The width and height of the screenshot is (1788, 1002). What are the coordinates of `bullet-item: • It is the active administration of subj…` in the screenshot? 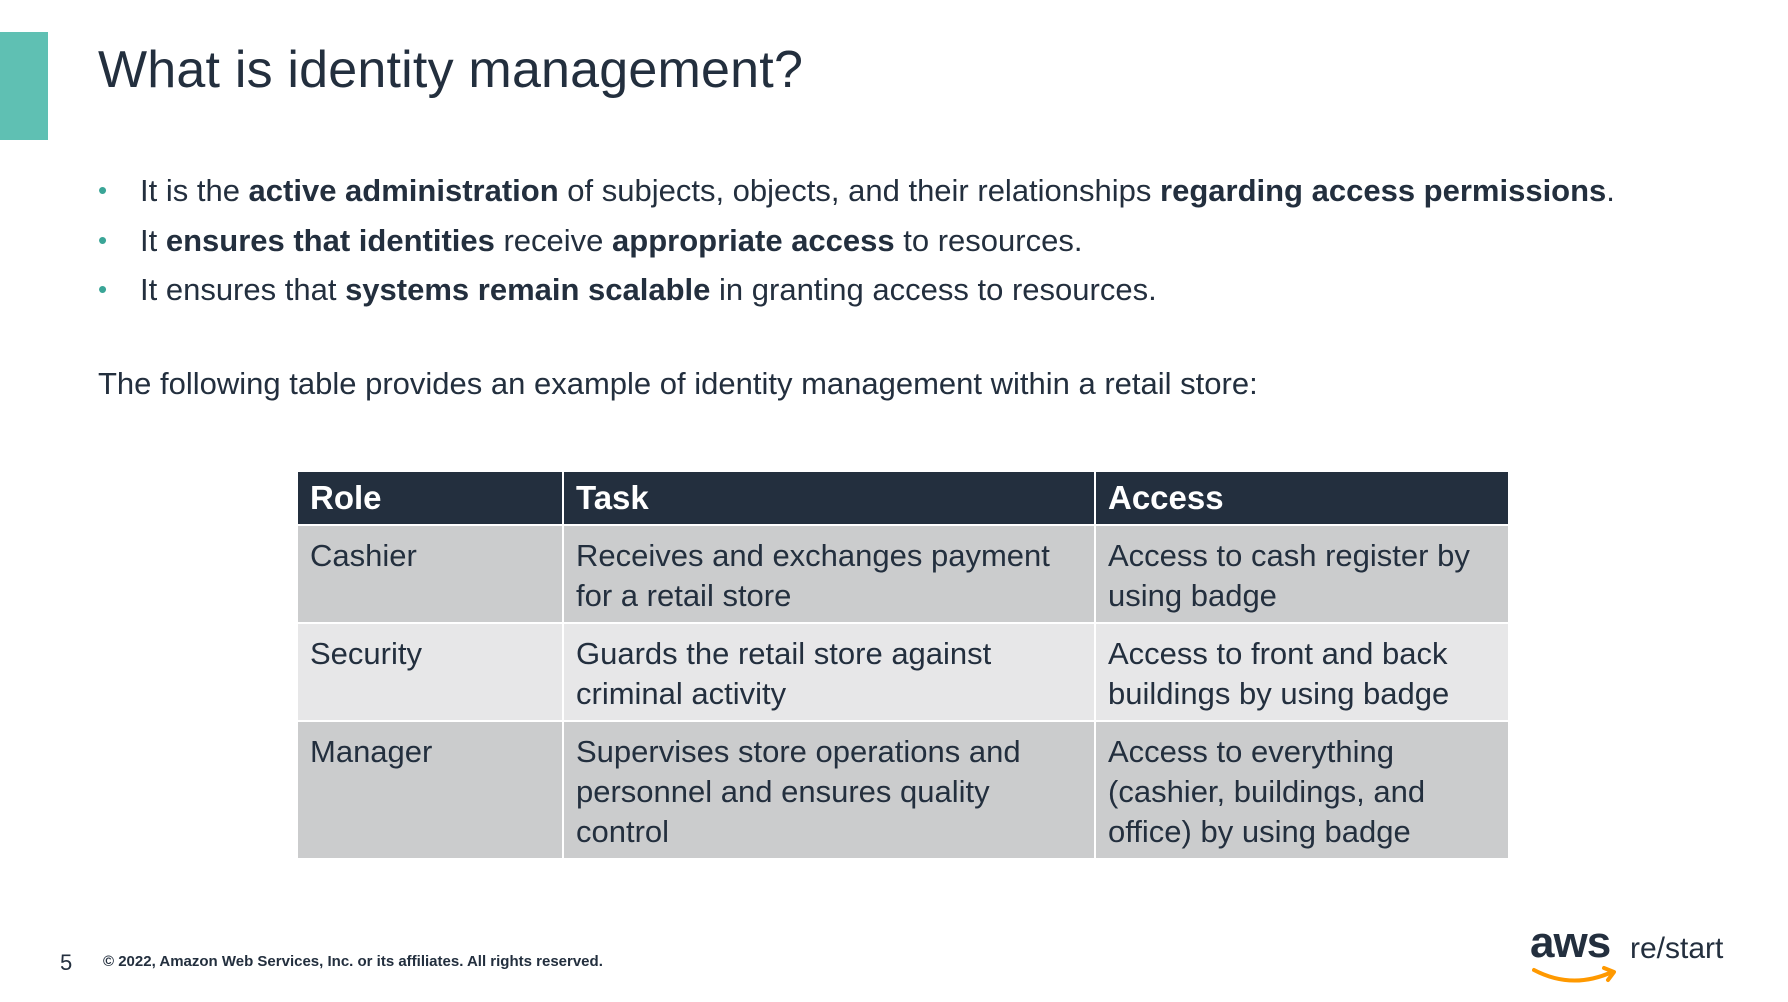 It's located at (855, 191).